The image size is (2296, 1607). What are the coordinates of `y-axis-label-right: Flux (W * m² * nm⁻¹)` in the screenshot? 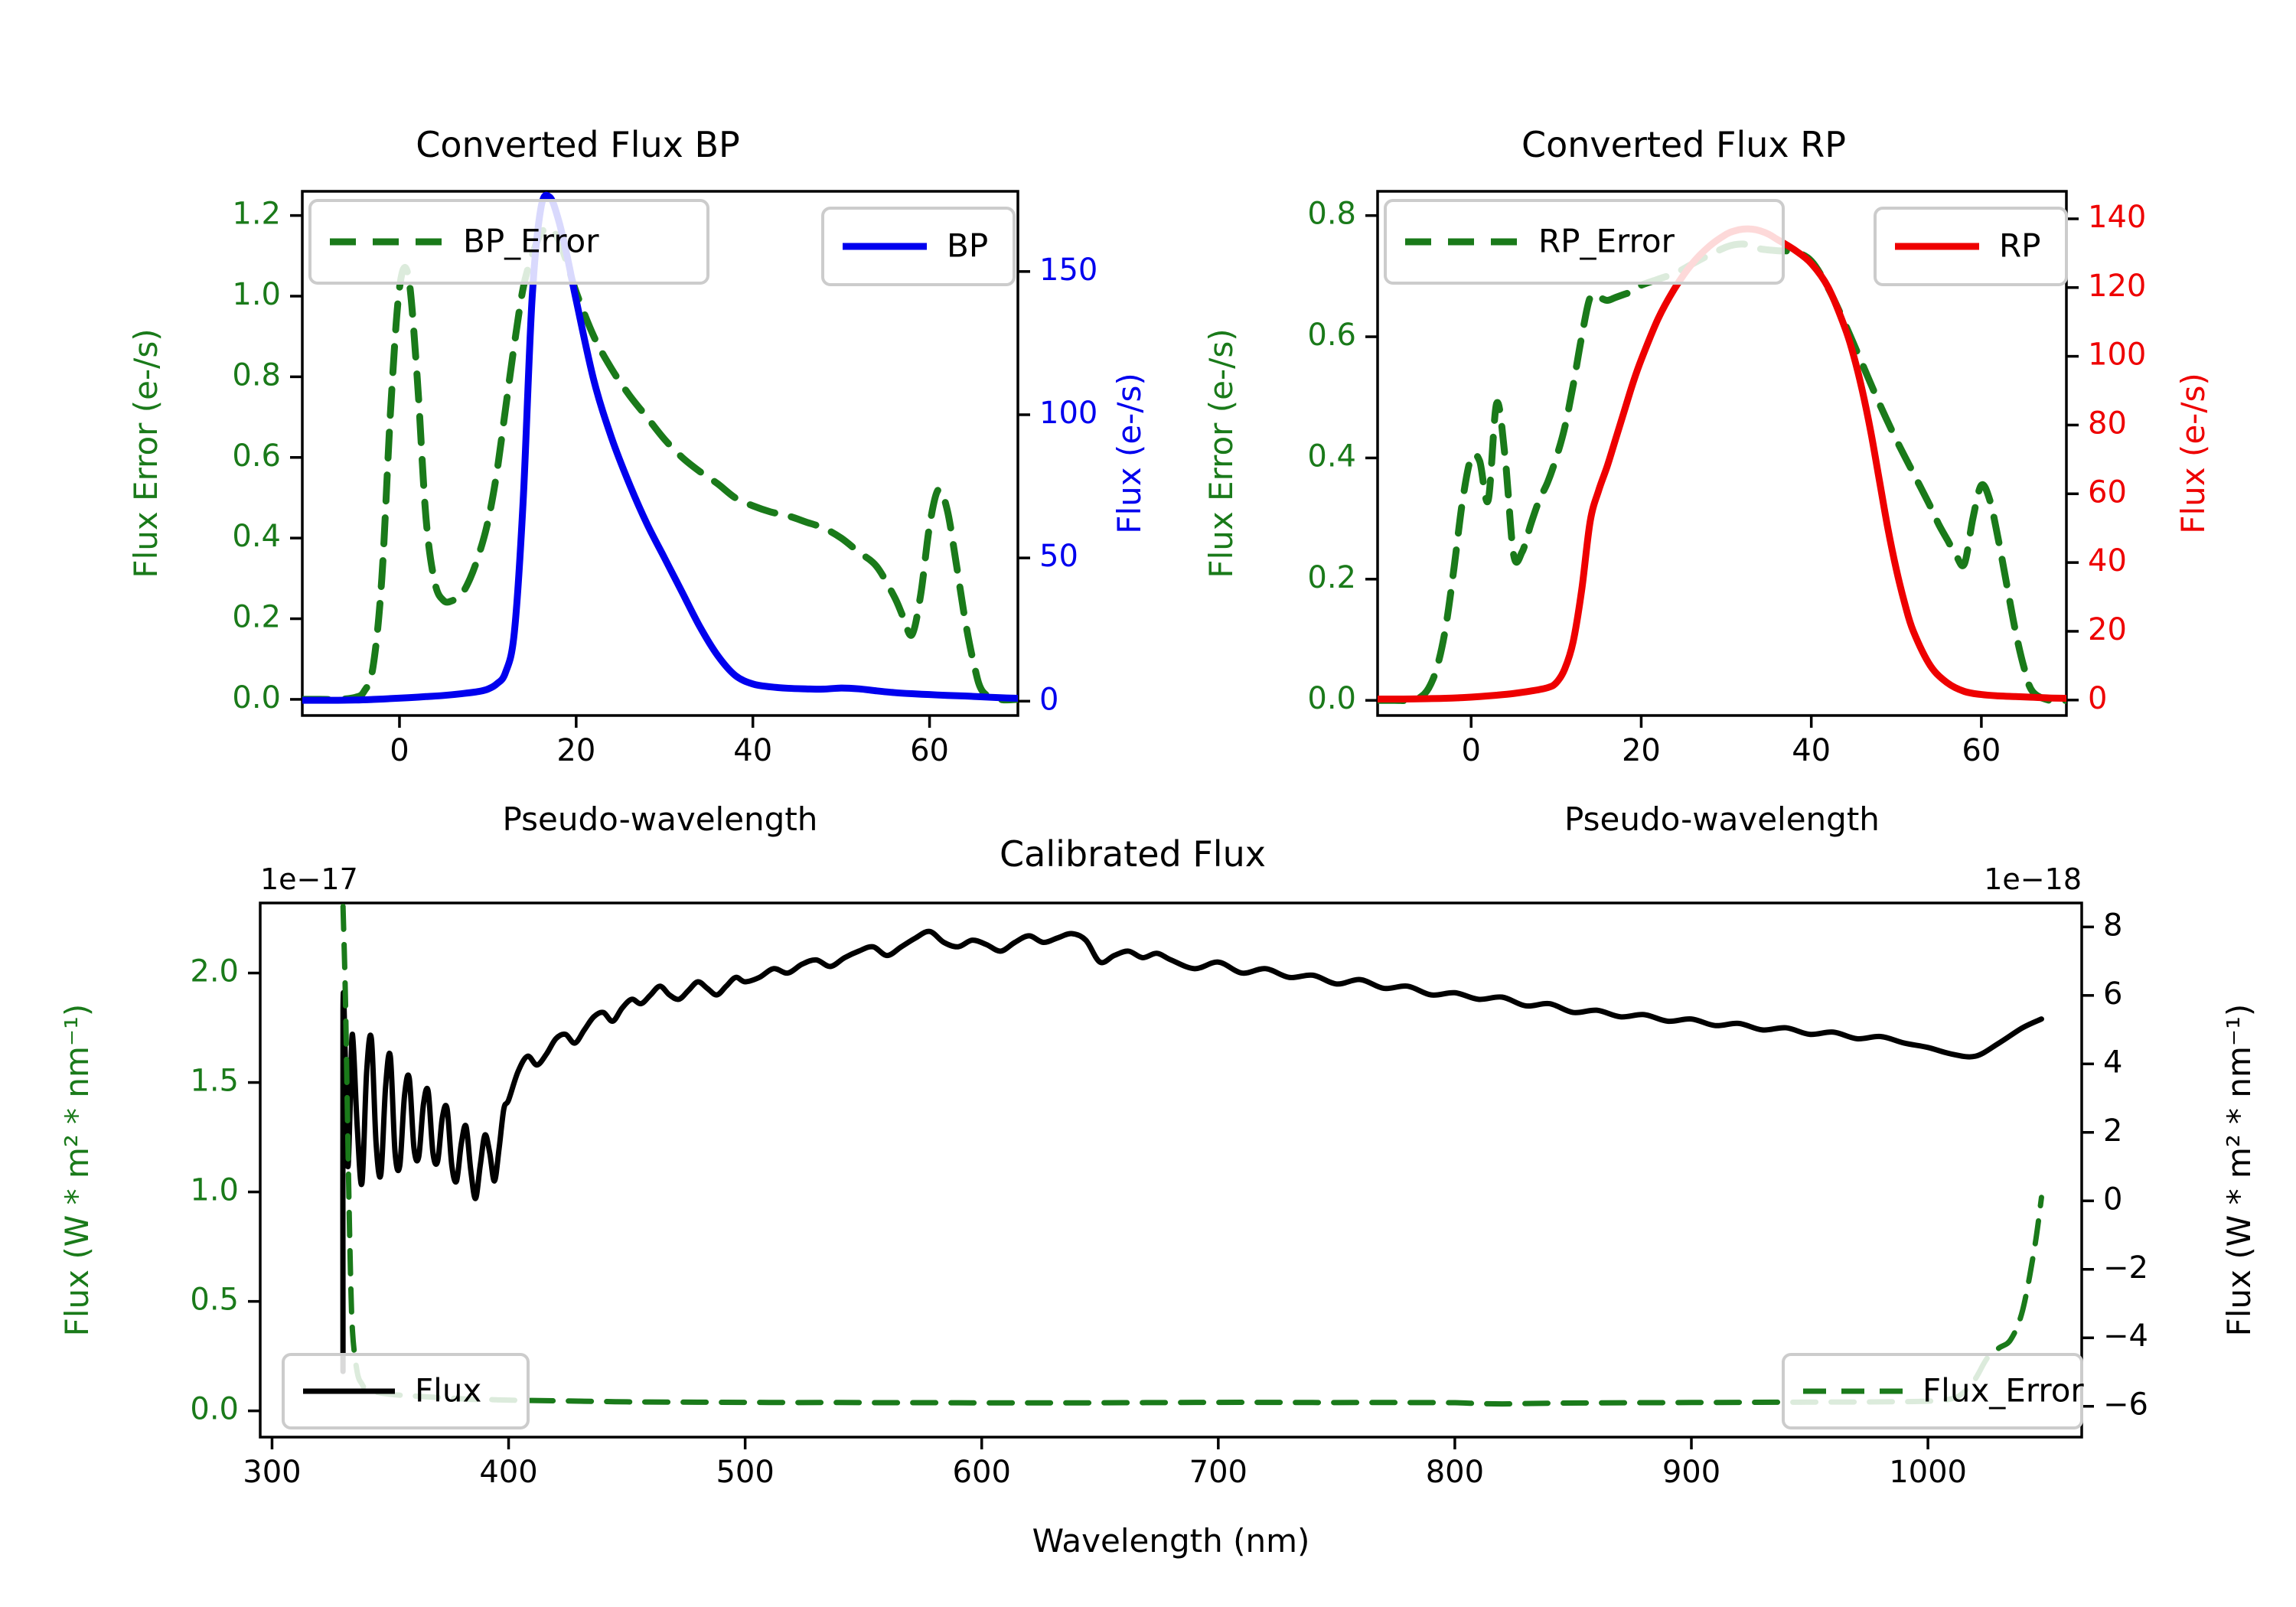 It's located at (2239, 1170).